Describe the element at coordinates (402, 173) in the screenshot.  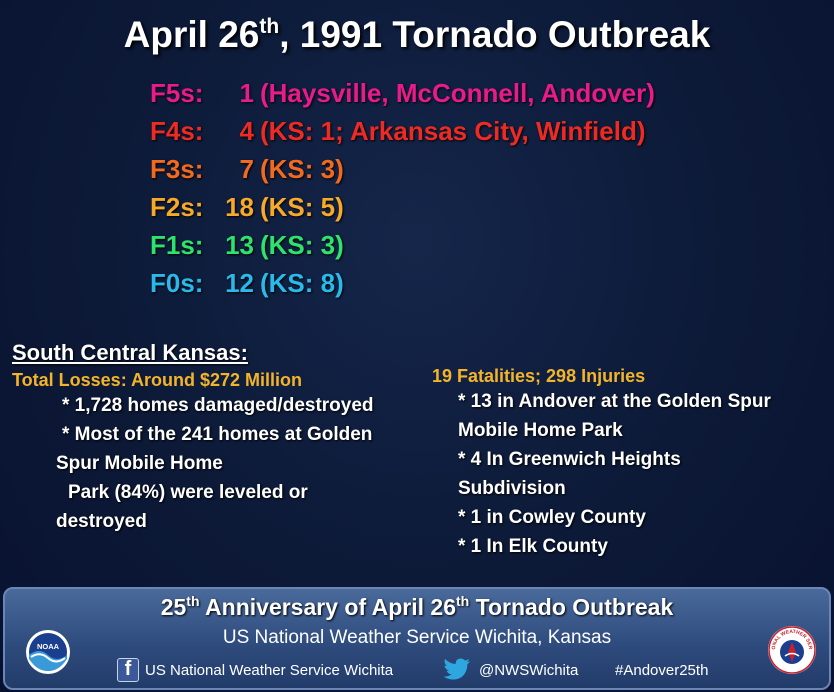
I see `rating-f3: F3s: 7 (KS: 3)` at that location.